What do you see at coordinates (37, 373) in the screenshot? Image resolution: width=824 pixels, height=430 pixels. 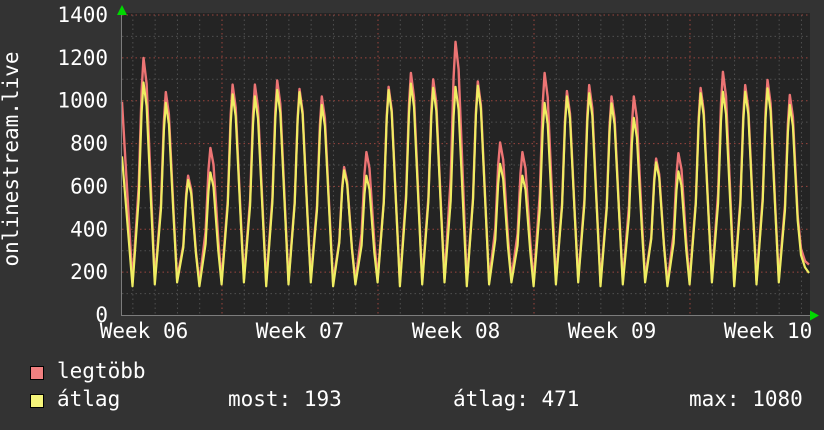 I see `legend-swatch-legtobb` at bounding box center [37, 373].